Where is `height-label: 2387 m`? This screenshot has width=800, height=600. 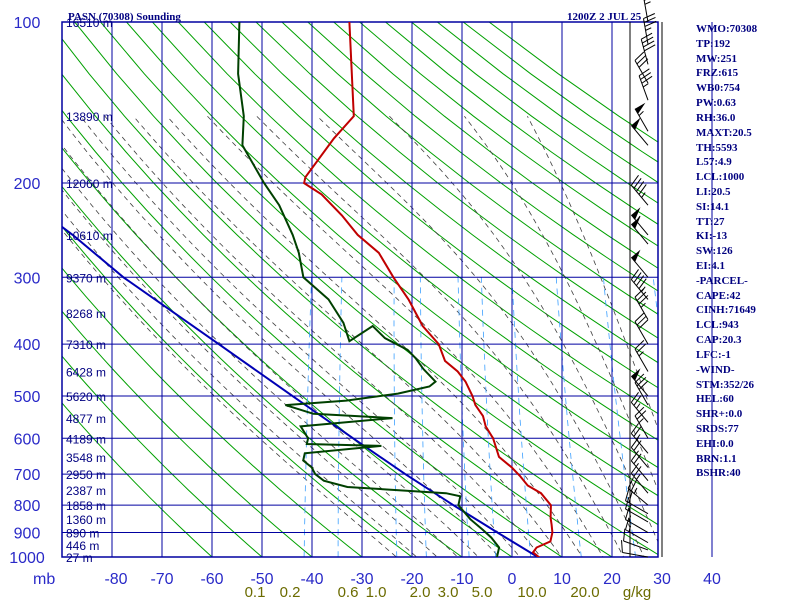
height-label: 2387 m is located at coordinates (86, 491).